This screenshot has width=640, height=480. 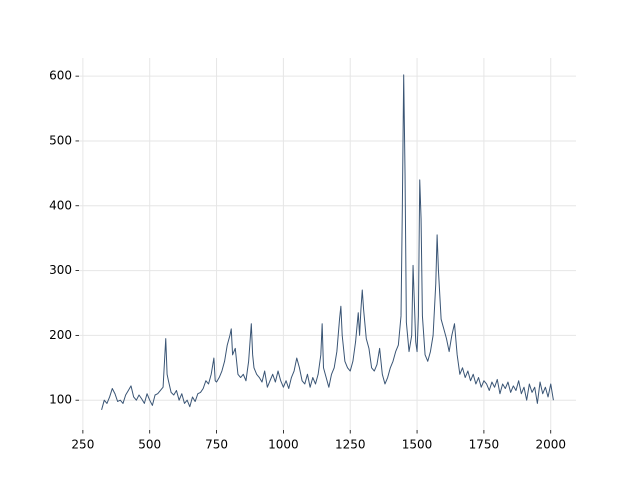 I want to click on x-tick-label: 250, so click(x=82, y=445).